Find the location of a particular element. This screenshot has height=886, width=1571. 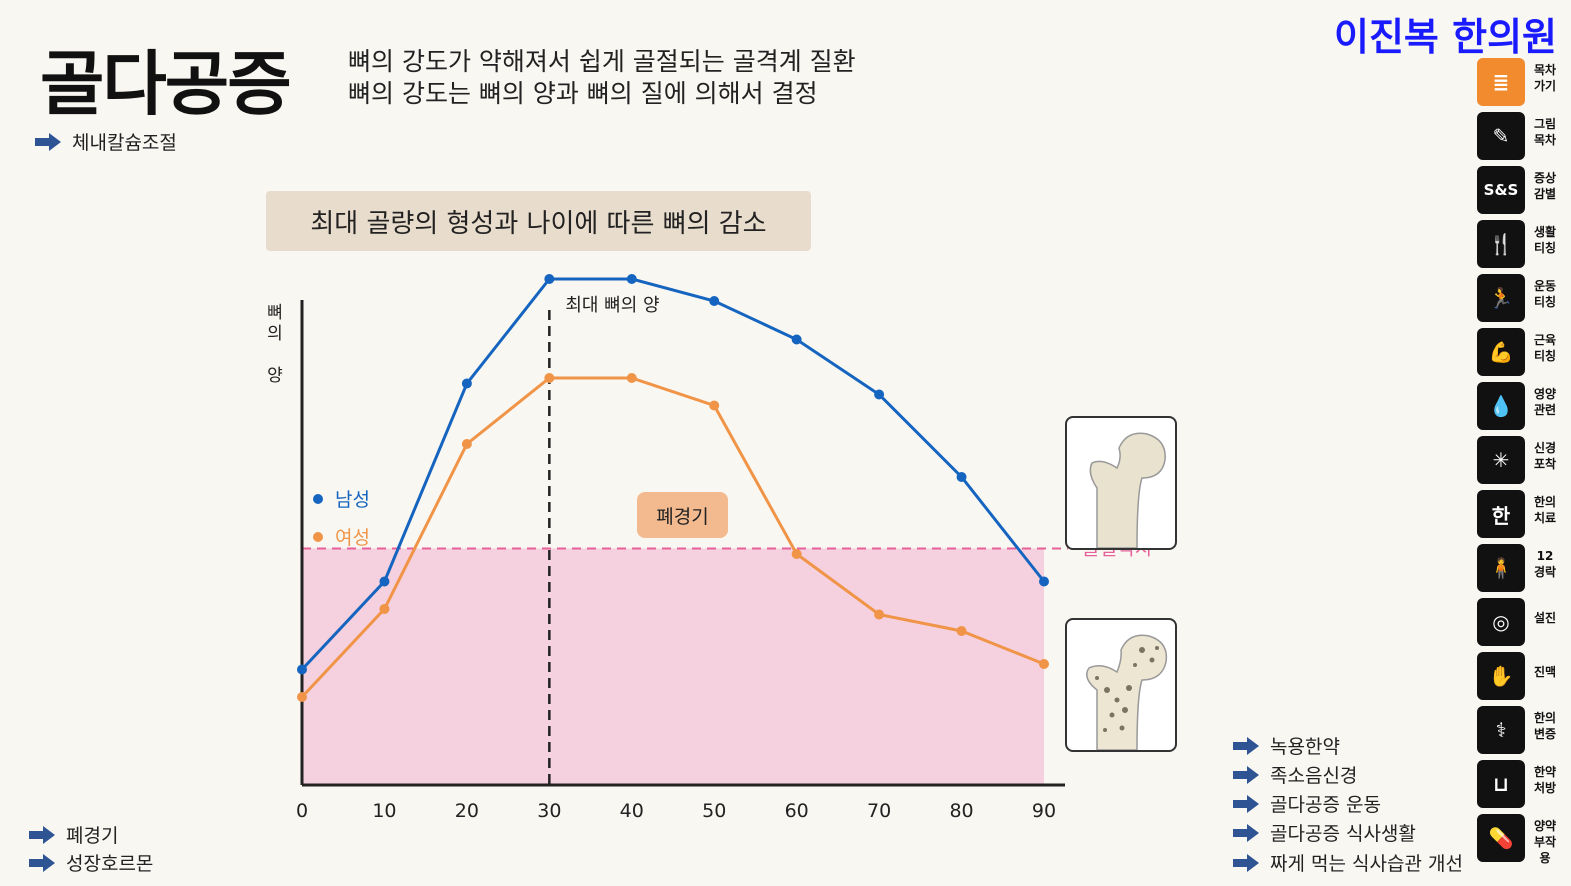

sns-icon: S&S is located at coordinates (1501, 190).